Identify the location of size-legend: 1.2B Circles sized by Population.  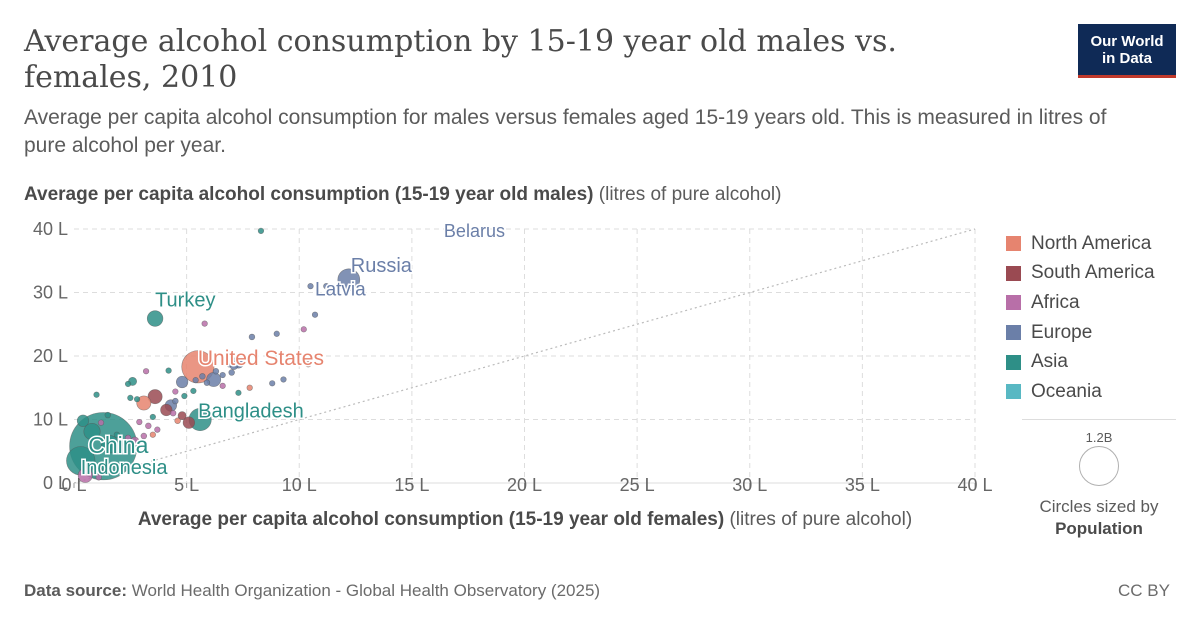
(1099, 485).